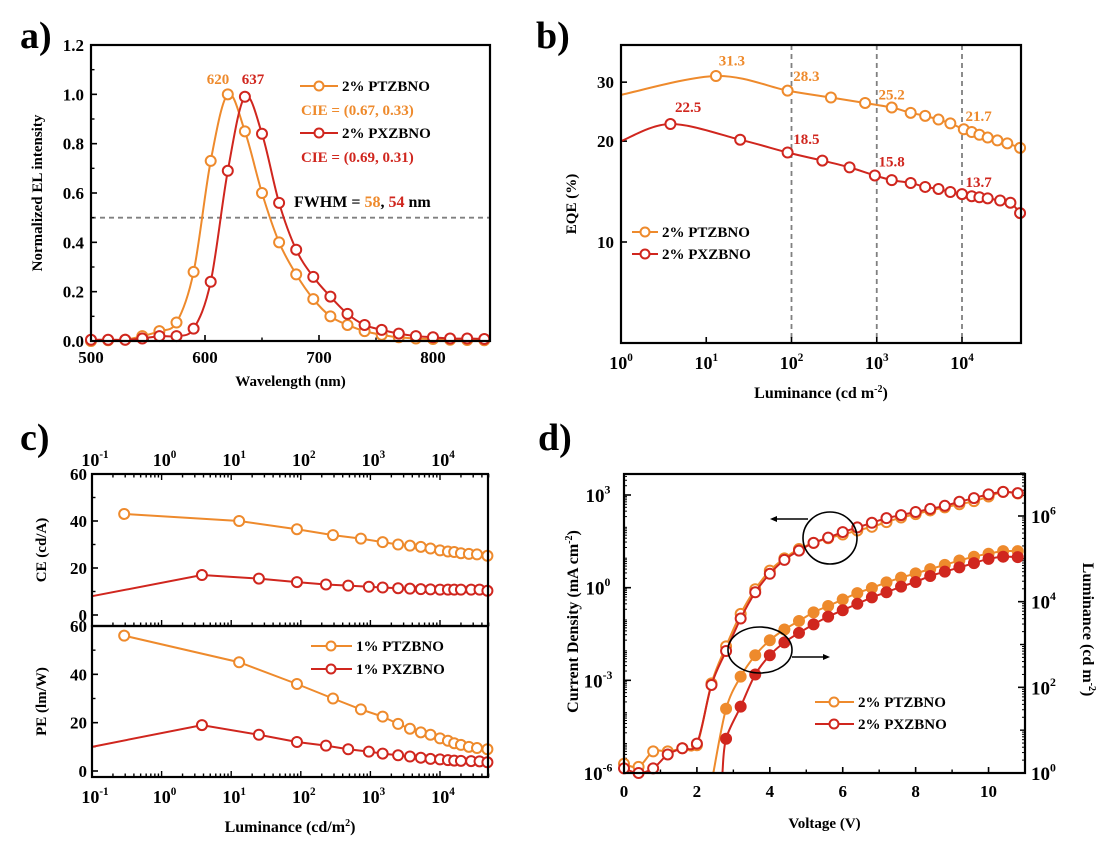 This screenshot has height=849, width=1098. I want to click on legend-label: 1% PTZBNO, so click(400, 647).